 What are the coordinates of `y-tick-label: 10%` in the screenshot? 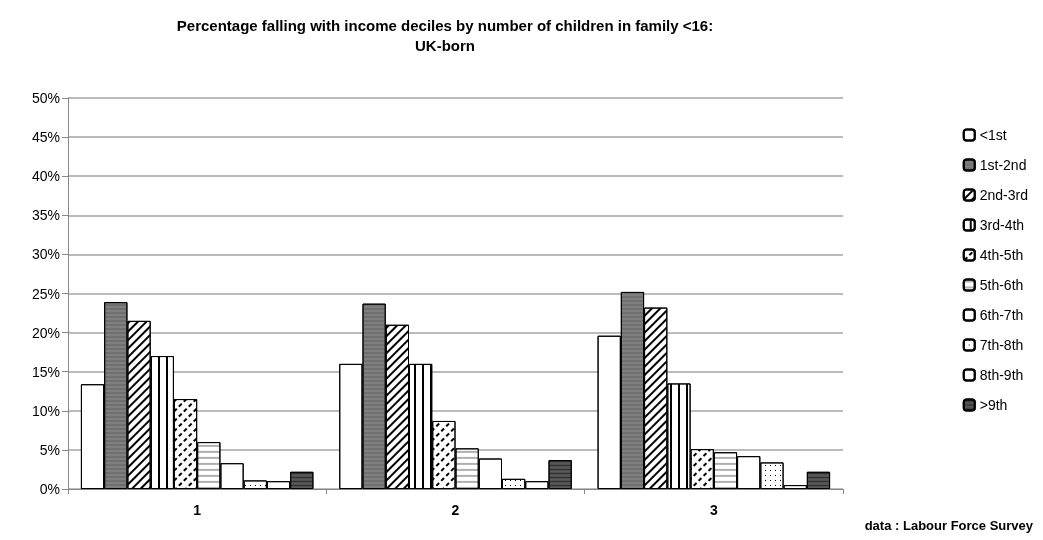 It's located at (45, 410).